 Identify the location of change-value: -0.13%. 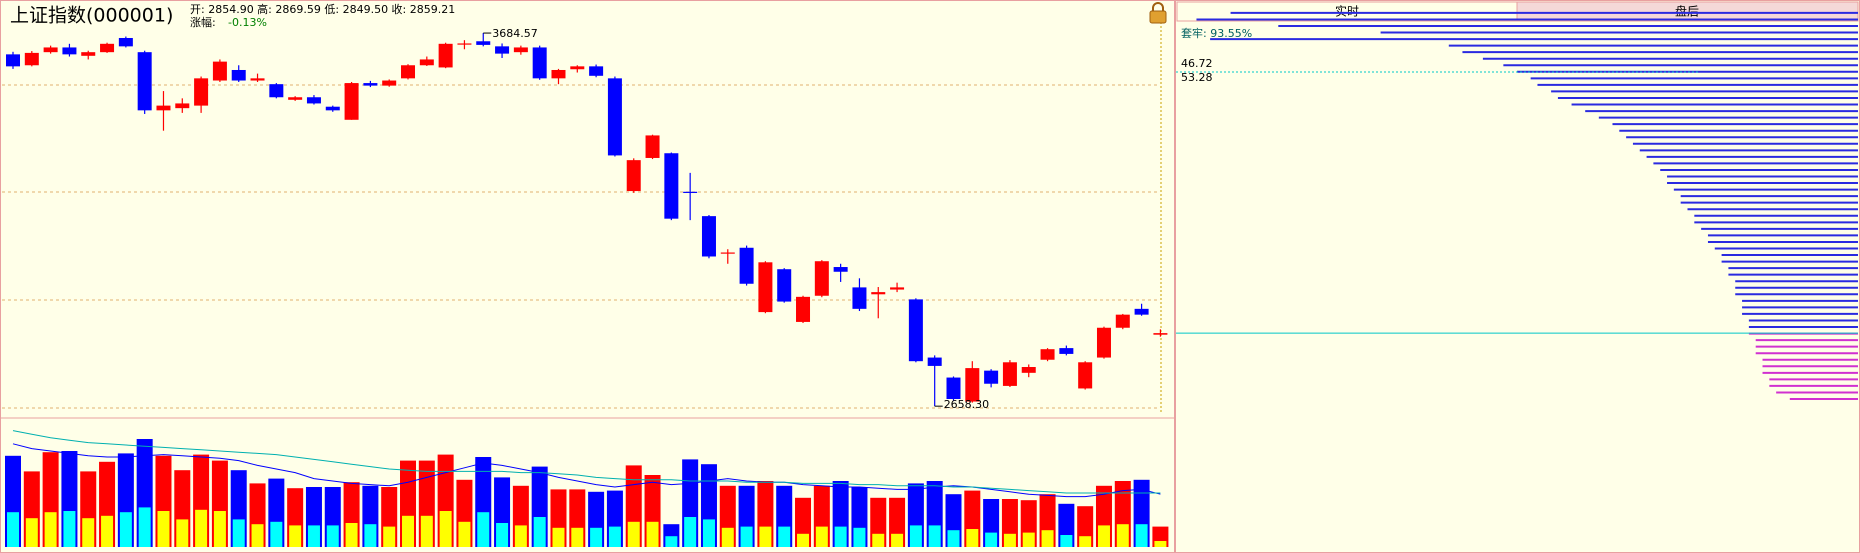
(247, 22).